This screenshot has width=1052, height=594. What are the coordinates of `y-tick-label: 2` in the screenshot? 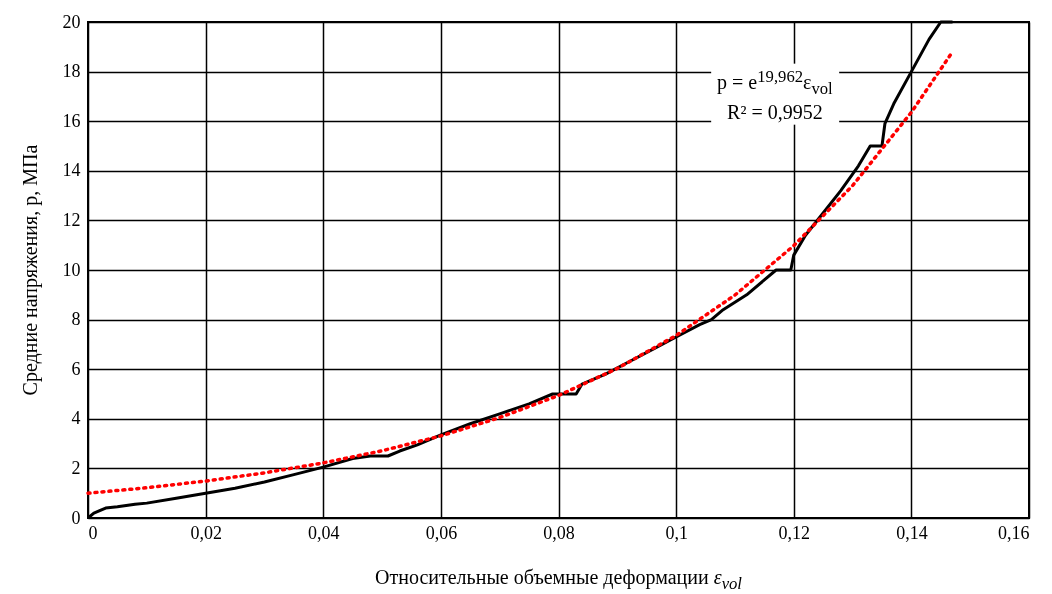 It's located at (76, 467).